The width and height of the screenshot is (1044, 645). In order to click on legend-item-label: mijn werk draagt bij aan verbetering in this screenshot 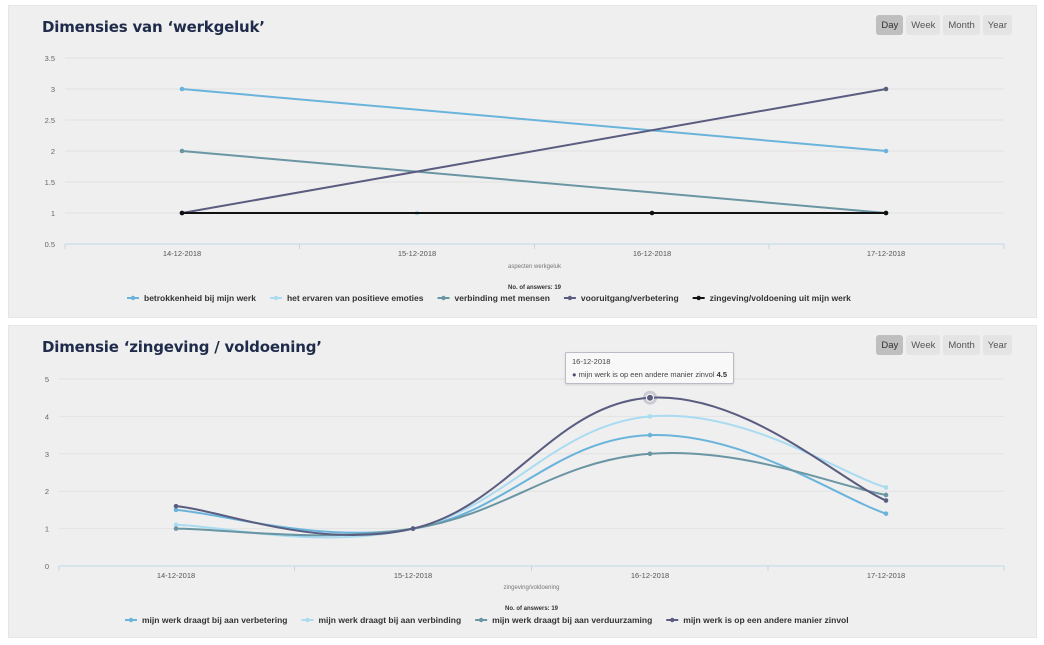, I will do `click(215, 620)`.